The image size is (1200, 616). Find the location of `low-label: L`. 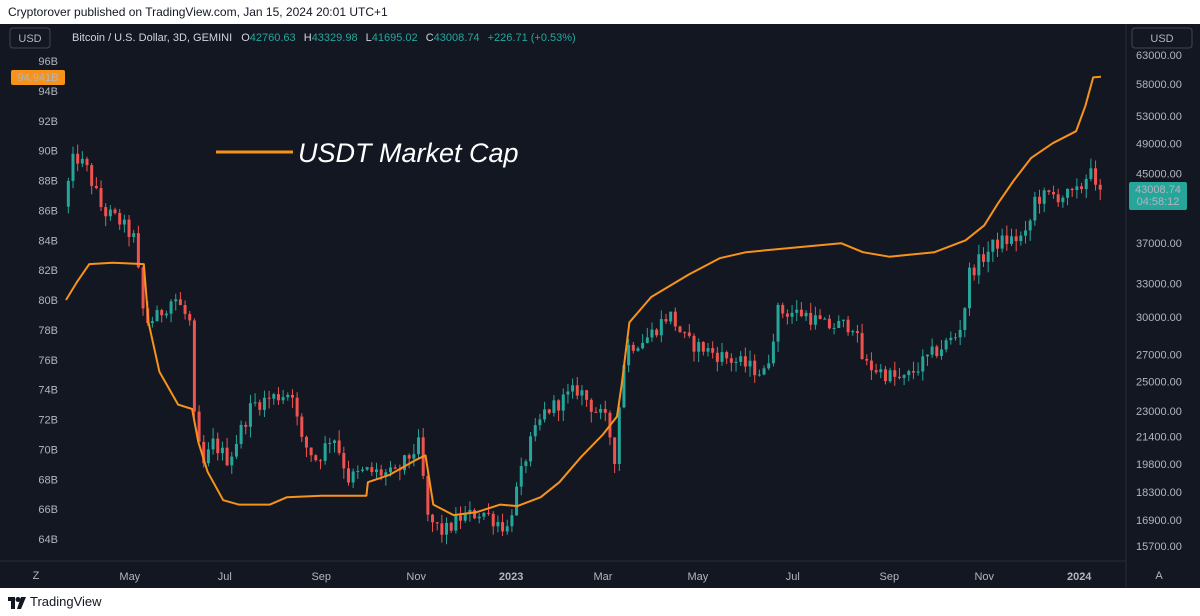

low-label: L is located at coordinates (369, 38).